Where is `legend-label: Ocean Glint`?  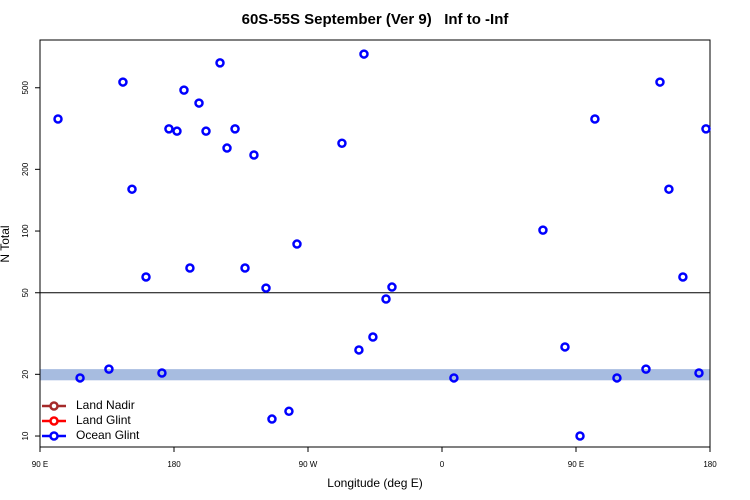
legend-label: Ocean Glint is located at coordinates (108, 435).